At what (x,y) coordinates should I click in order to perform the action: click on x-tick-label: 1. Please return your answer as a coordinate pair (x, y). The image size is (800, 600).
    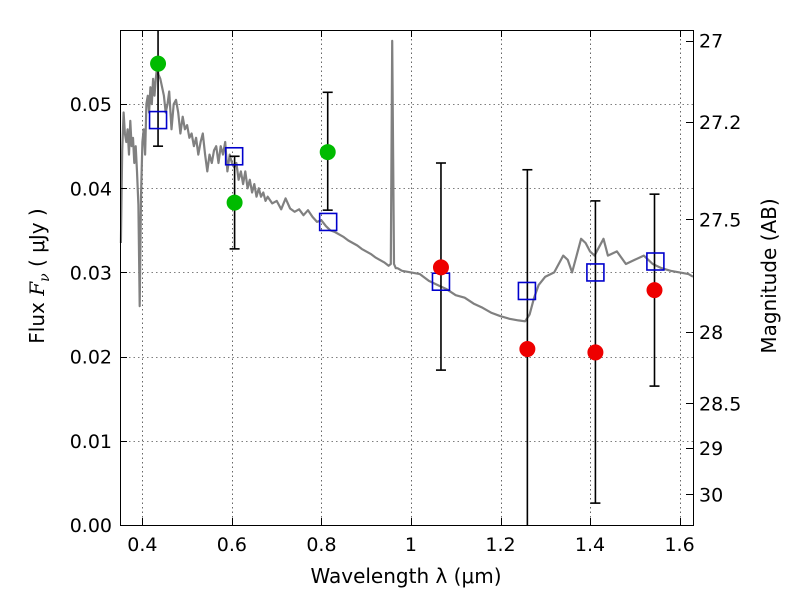
    Looking at the image, I should click on (411, 545).